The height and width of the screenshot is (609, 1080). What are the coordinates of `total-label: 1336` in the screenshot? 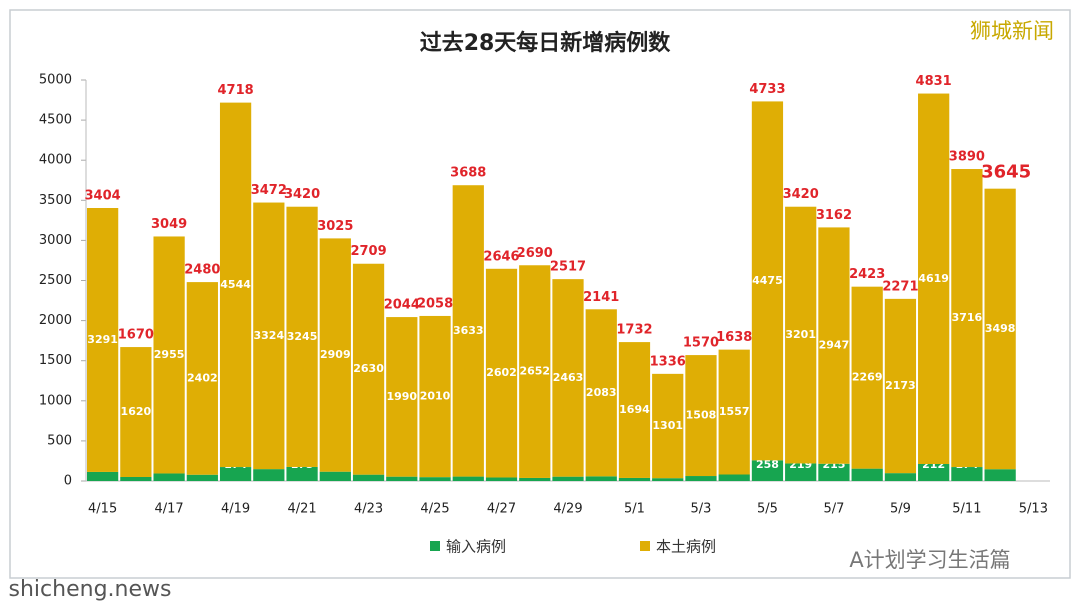 It's located at (668, 361).